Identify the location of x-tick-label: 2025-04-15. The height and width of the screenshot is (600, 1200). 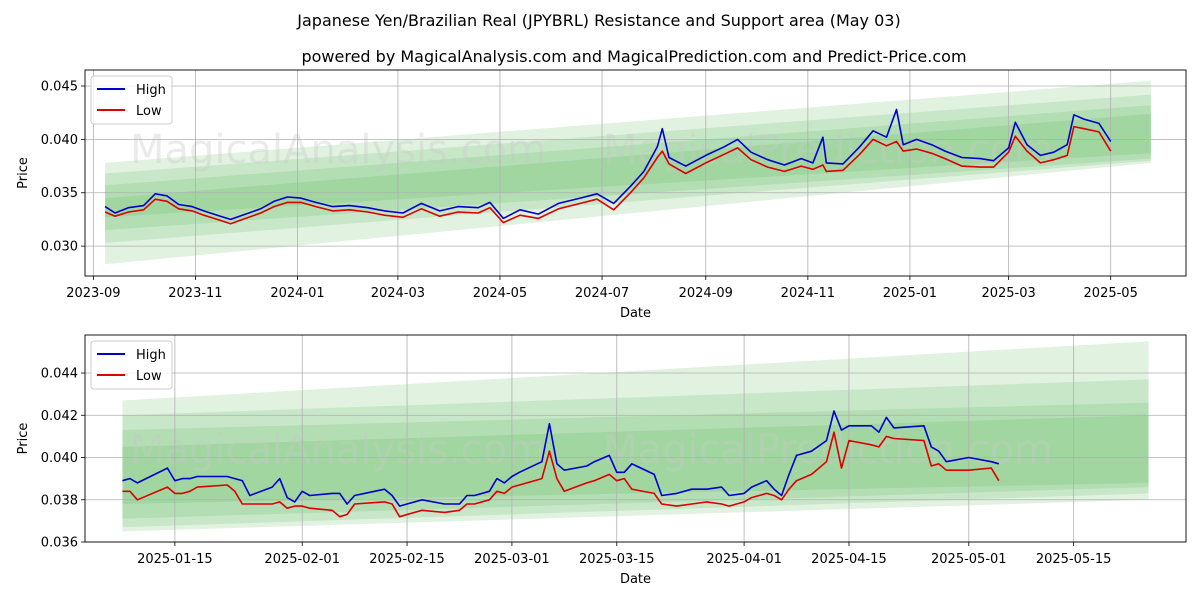
(849, 559).